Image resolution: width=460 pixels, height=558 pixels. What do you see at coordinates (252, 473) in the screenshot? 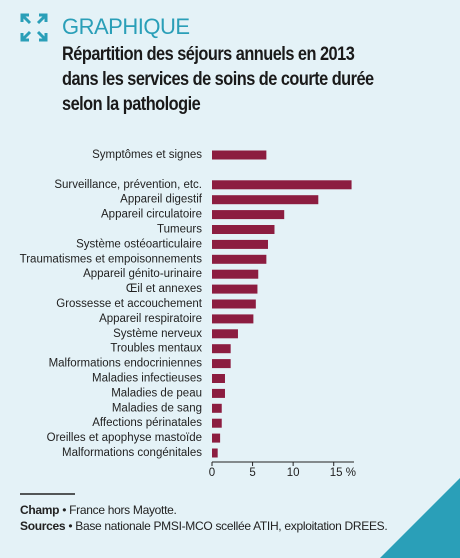
I see `x-tick-label: 5` at bounding box center [252, 473].